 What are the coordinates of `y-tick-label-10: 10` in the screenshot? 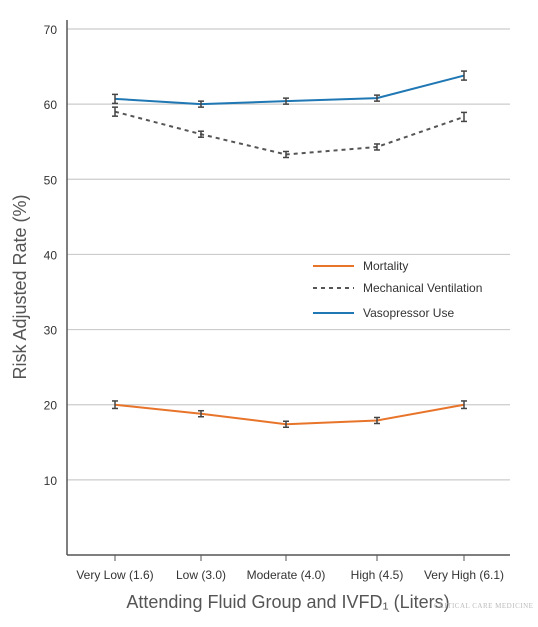 It's located at (51, 481).